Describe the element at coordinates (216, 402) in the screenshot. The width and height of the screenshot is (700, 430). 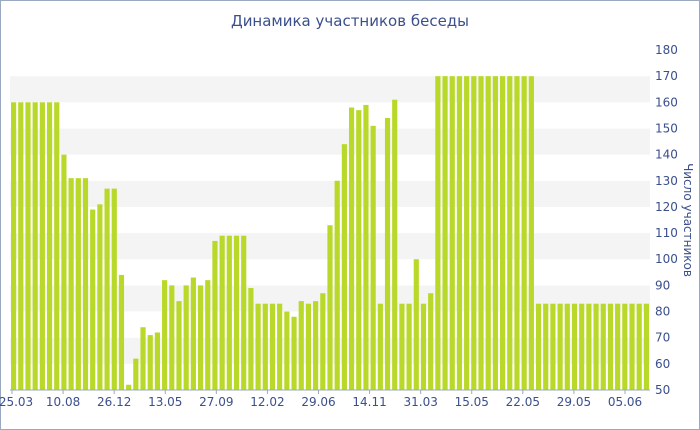
I see `x-tick-label: 27.09` at that location.